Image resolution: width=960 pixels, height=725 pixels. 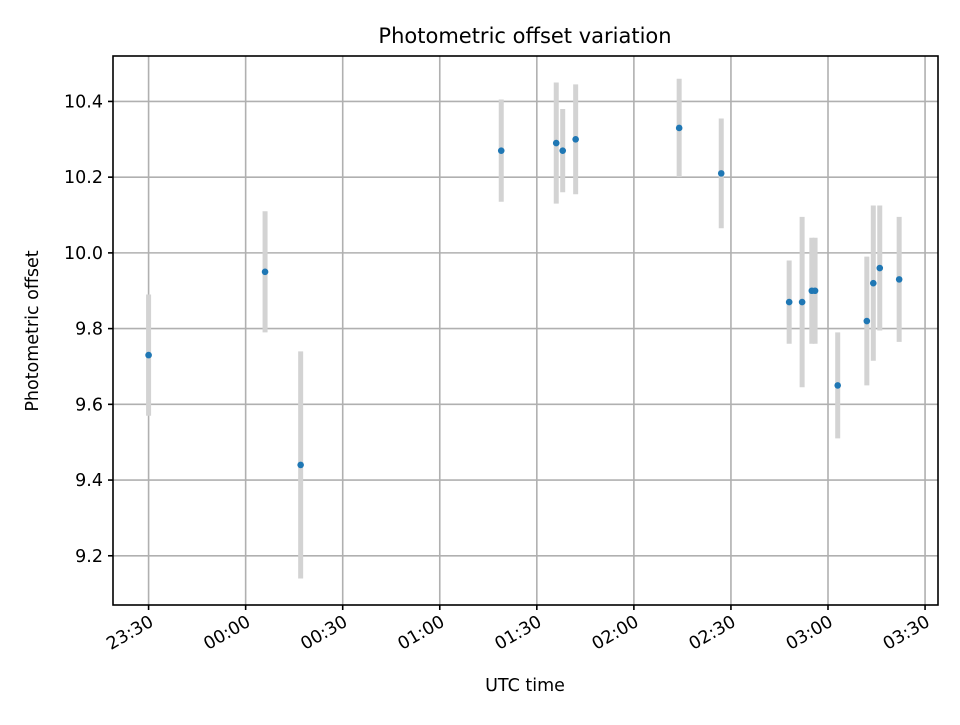 I want to click on x-tick-label: 23:30, so click(x=130, y=633).